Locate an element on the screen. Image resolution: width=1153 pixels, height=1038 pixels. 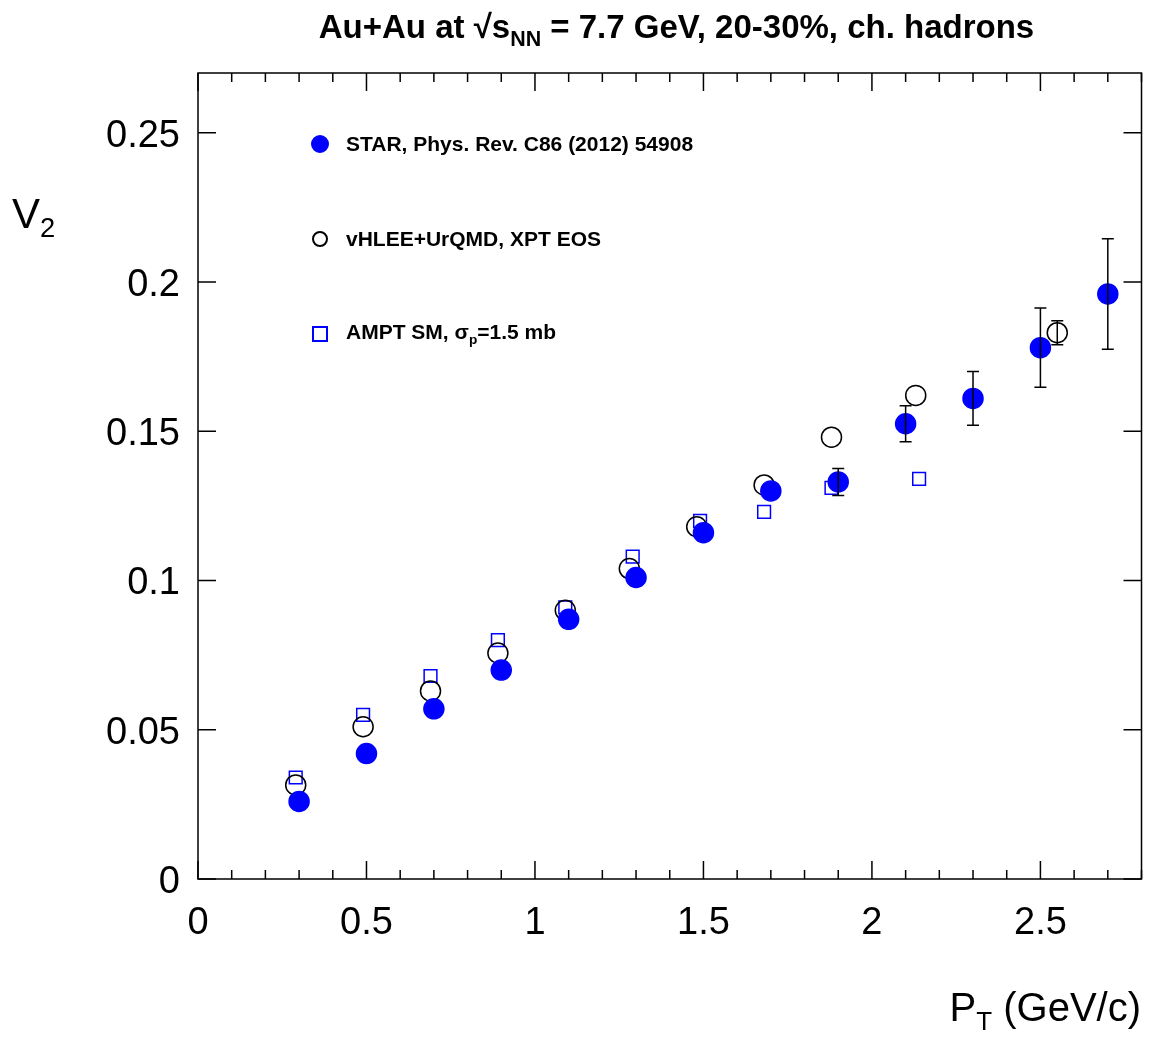
chart-title: Au+Au at √s$_{NN}$ = 7.7 GeV, 20-30%, ch. hadrons is located at coordinates (676, 30).